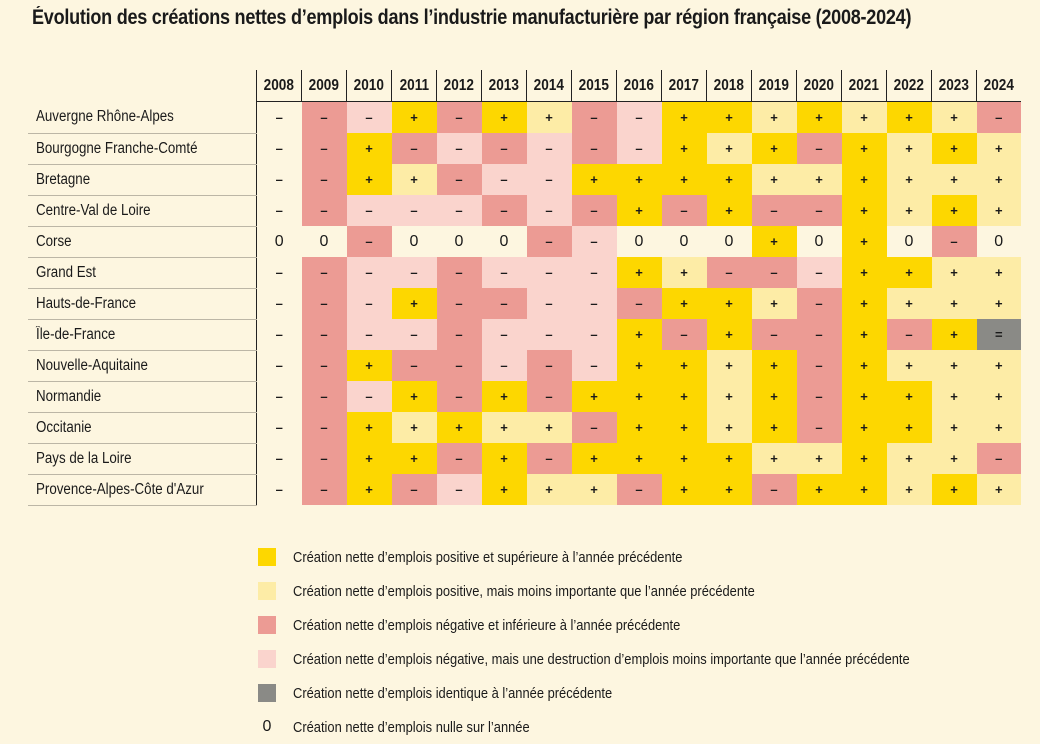 This screenshot has height=744, width=1040. What do you see at coordinates (54, 241) in the screenshot?
I see `region-name: Corse` at bounding box center [54, 241].